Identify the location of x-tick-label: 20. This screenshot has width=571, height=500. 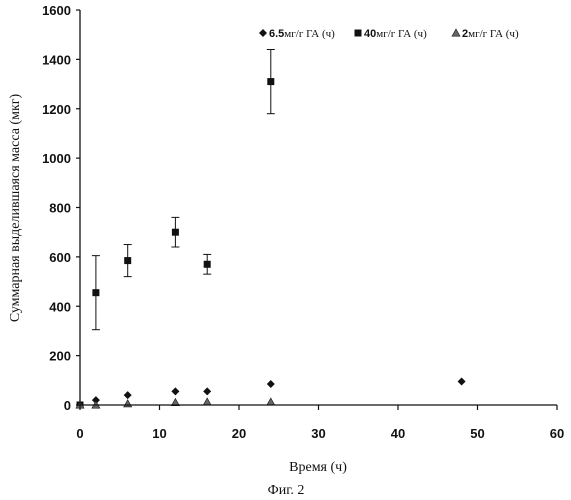
(239, 433).